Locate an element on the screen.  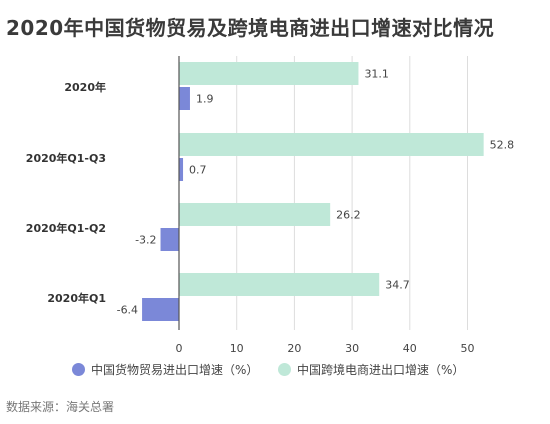
category-label-0: 2020年 is located at coordinates (85, 87).